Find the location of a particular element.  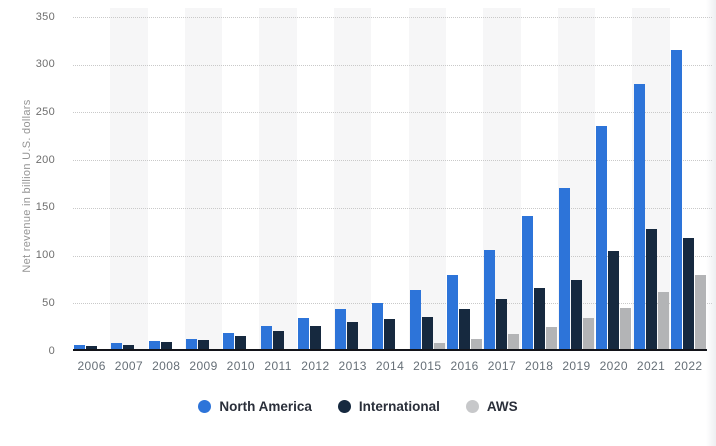

bar-aws-2015 is located at coordinates (439, 347).